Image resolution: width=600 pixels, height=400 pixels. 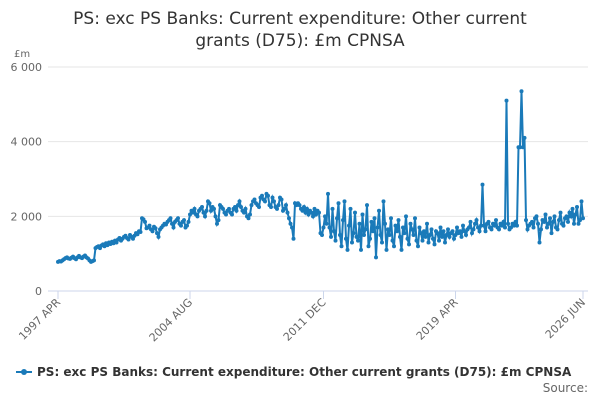 I want to click on x-tick-label: 2004 AUG, so click(x=171, y=320).